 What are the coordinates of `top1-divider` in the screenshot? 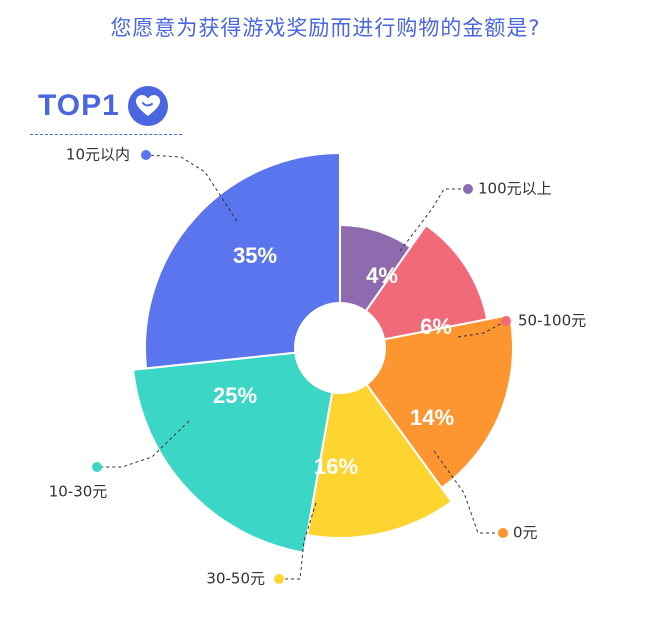 It's located at (106, 134).